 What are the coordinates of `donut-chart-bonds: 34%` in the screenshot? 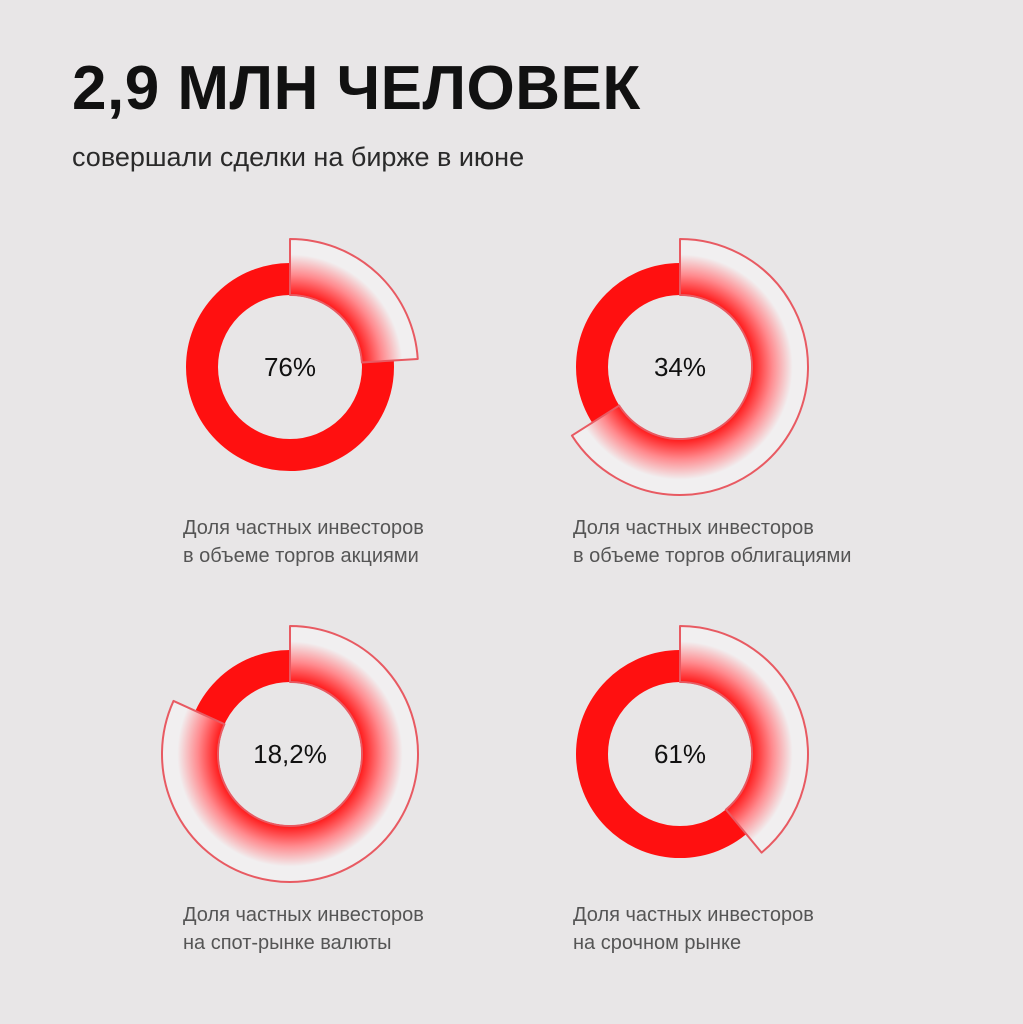 It's located at (689, 367).